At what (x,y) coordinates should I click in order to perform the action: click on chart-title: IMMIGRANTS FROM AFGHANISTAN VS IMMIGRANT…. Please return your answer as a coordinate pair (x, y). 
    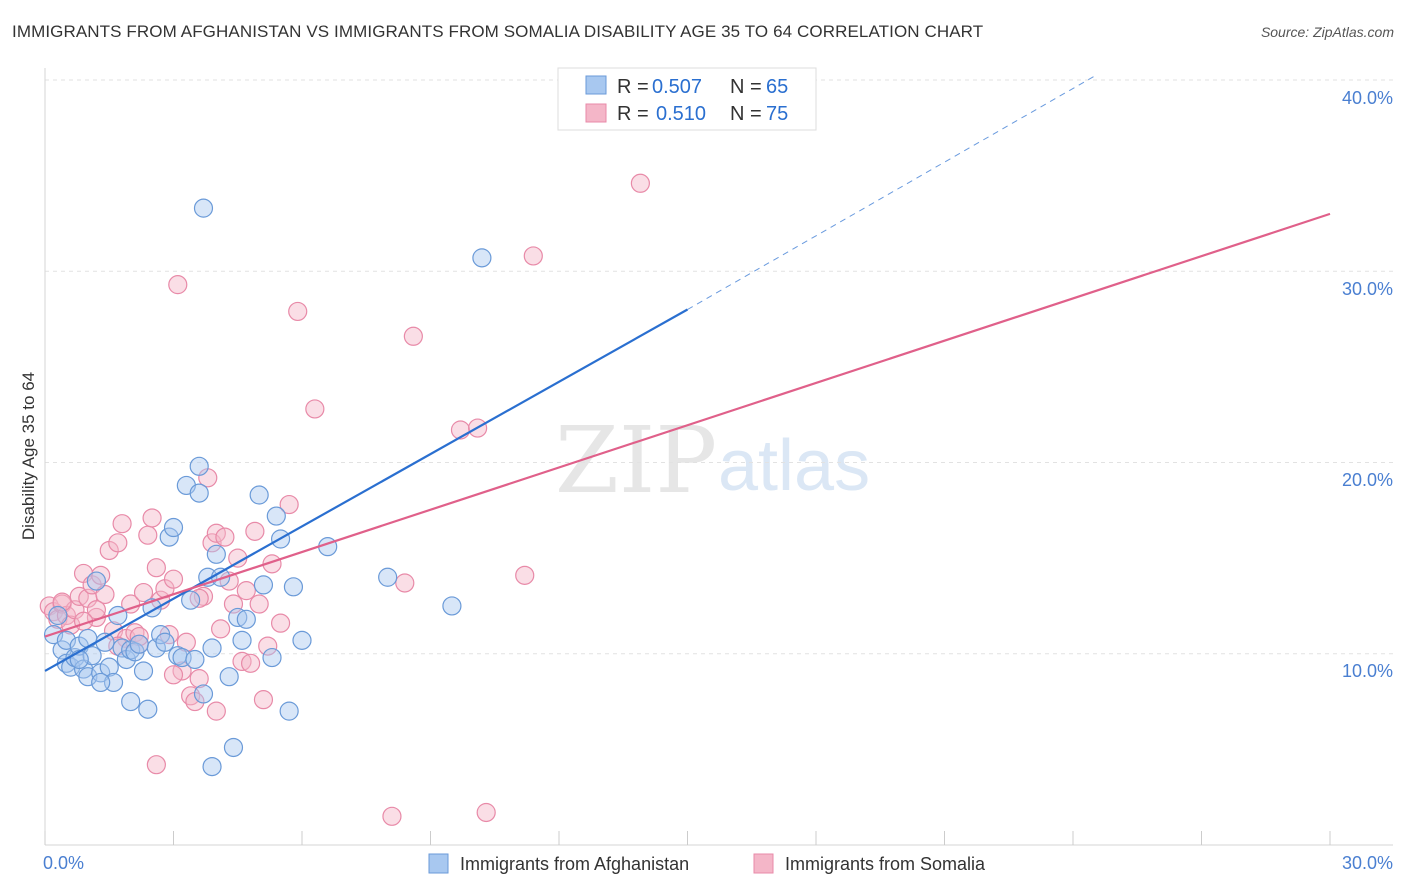
    Looking at the image, I should click on (498, 31).